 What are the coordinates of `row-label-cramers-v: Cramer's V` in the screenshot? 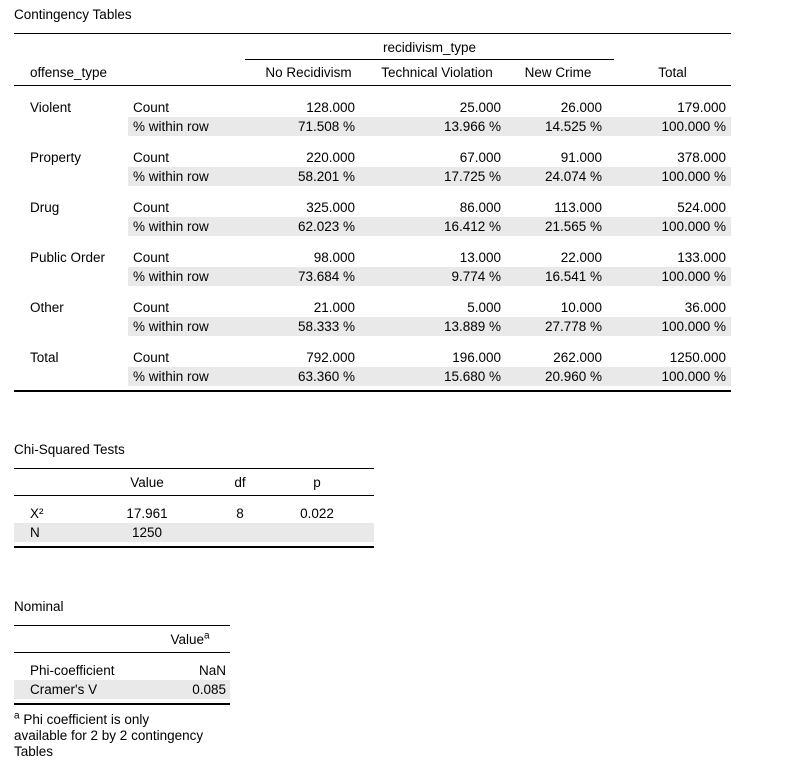 It's located at (82, 689).